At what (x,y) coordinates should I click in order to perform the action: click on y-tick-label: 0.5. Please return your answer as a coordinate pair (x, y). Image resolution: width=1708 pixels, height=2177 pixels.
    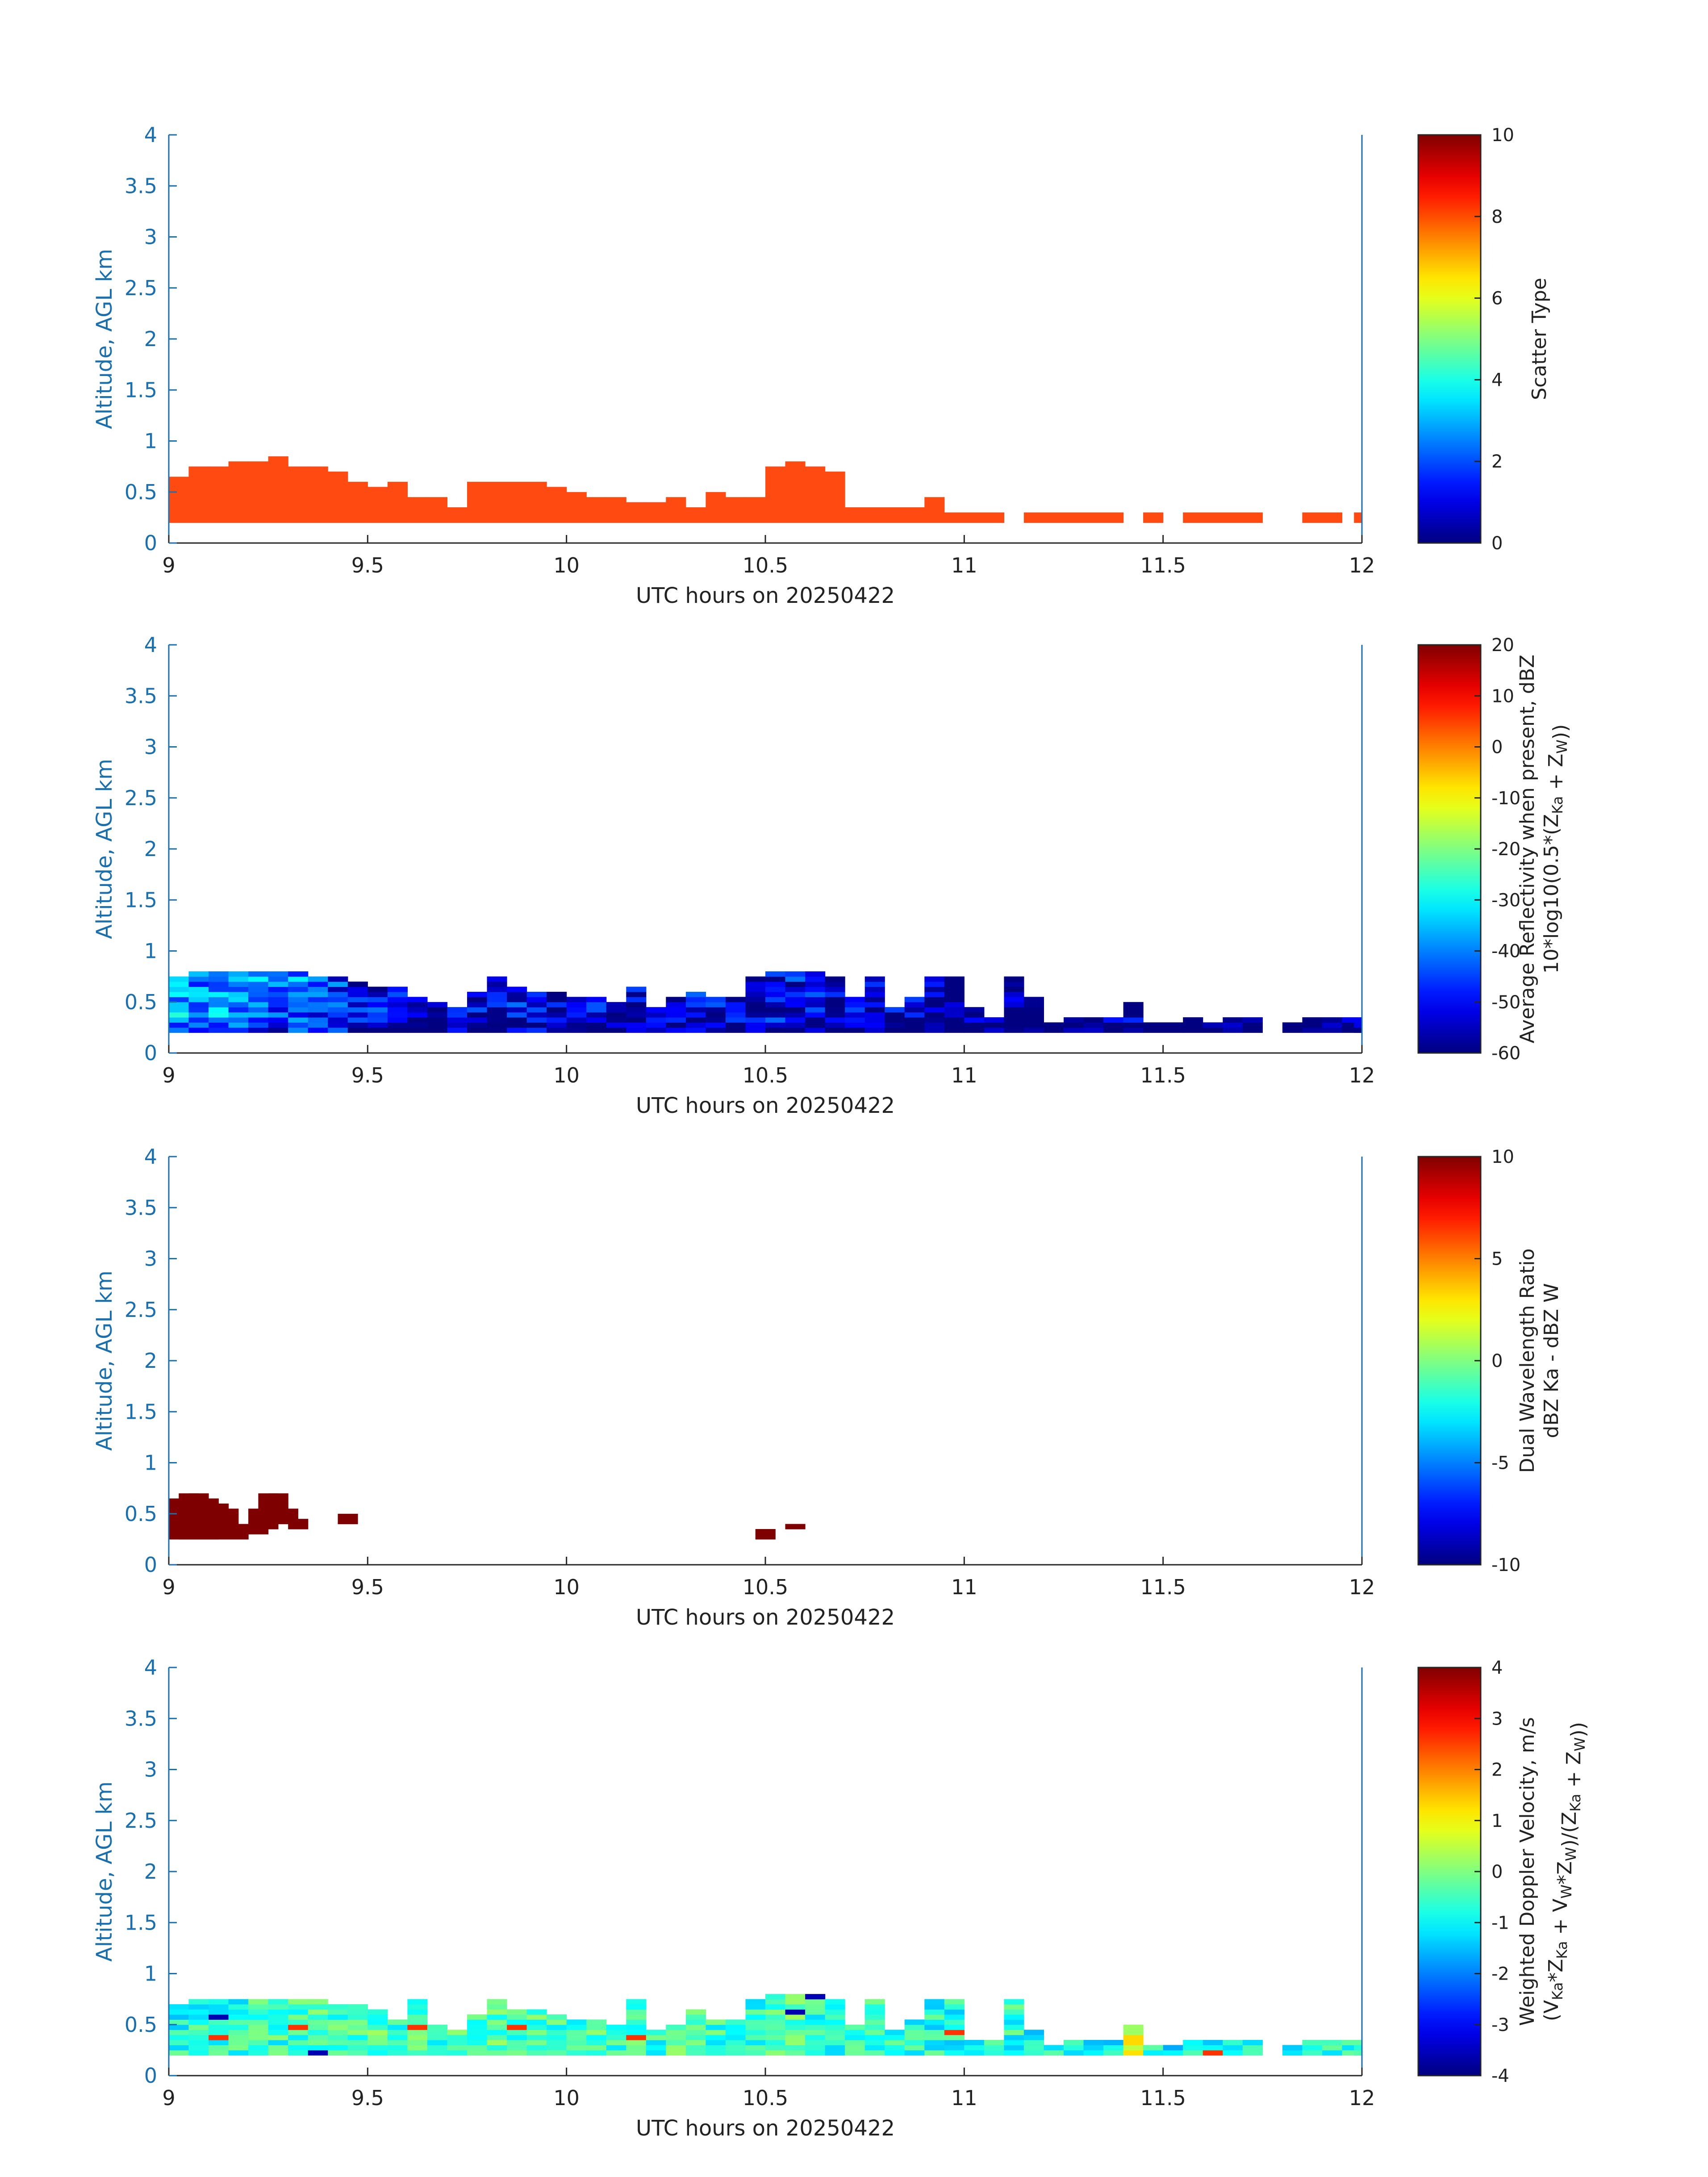
    Looking at the image, I should click on (141, 492).